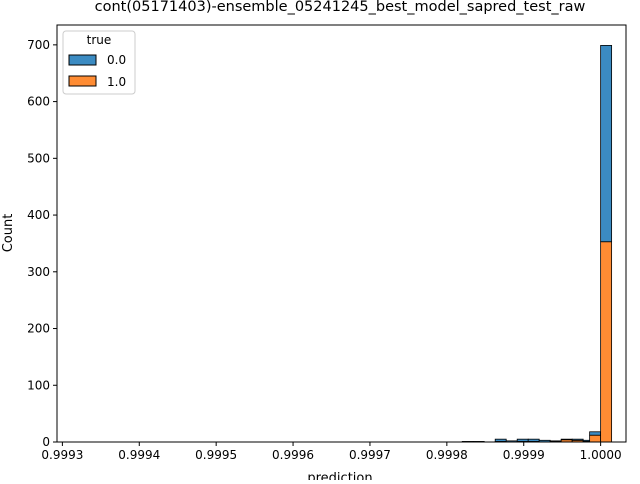 The width and height of the screenshot is (640, 484). What do you see at coordinates (38, 272) in the screenshot?
I see `y-tick-label-3: 300` at bounding box center [38, 272].